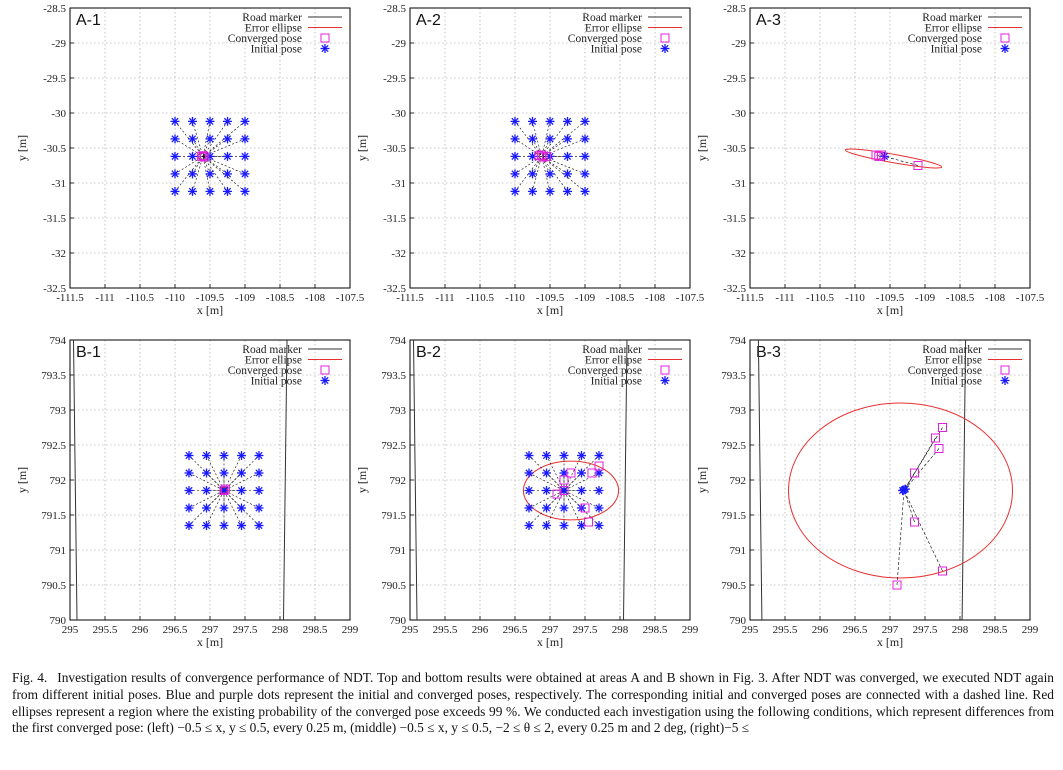 This screenshot has width=1063, height=770. What do you see at coordinates (393, 376) in the screenshot?
I see `y-tick-label: 793.5` at bounding box center [393, 376].